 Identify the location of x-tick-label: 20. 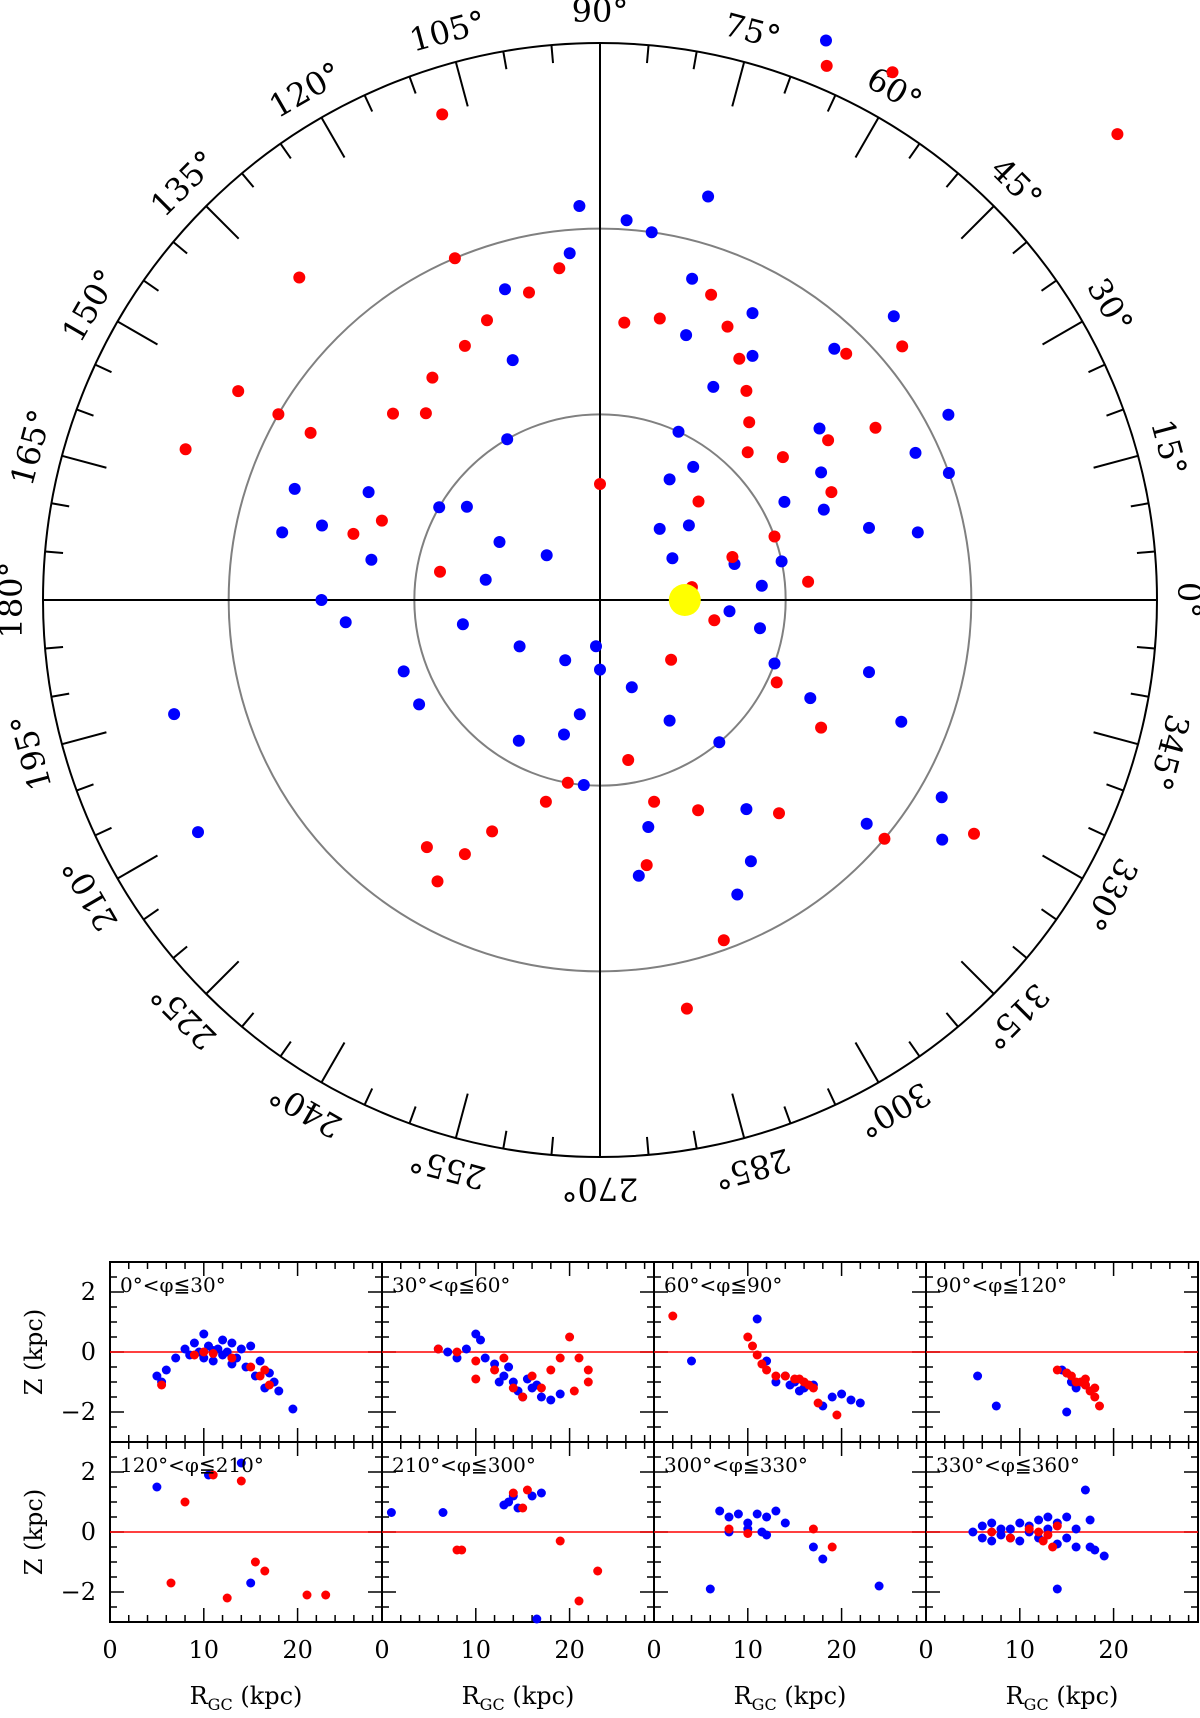
(297, 1650).